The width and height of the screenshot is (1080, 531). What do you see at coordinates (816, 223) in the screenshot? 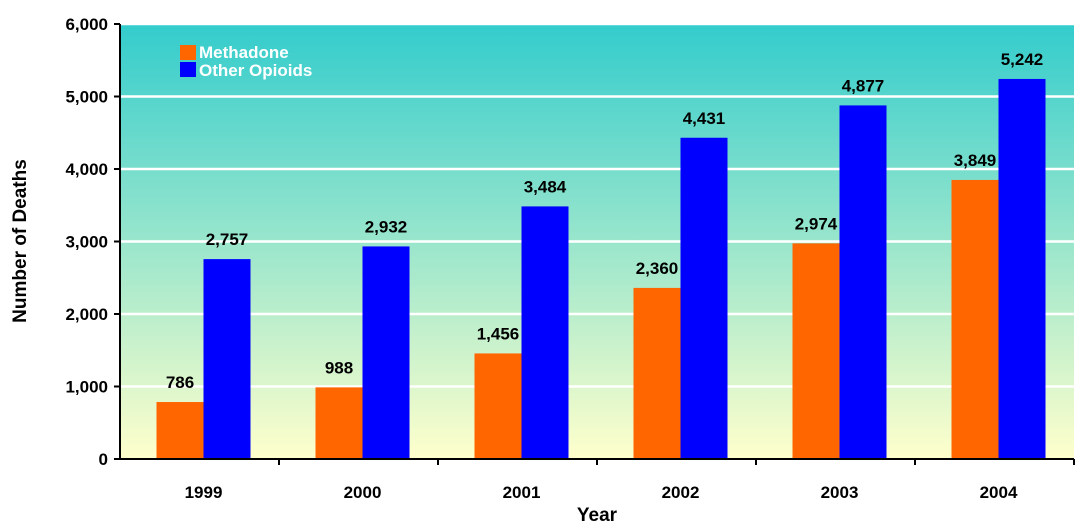
I see `data-label-methadone-2003: 2,974` at bounding box center [816, 223].